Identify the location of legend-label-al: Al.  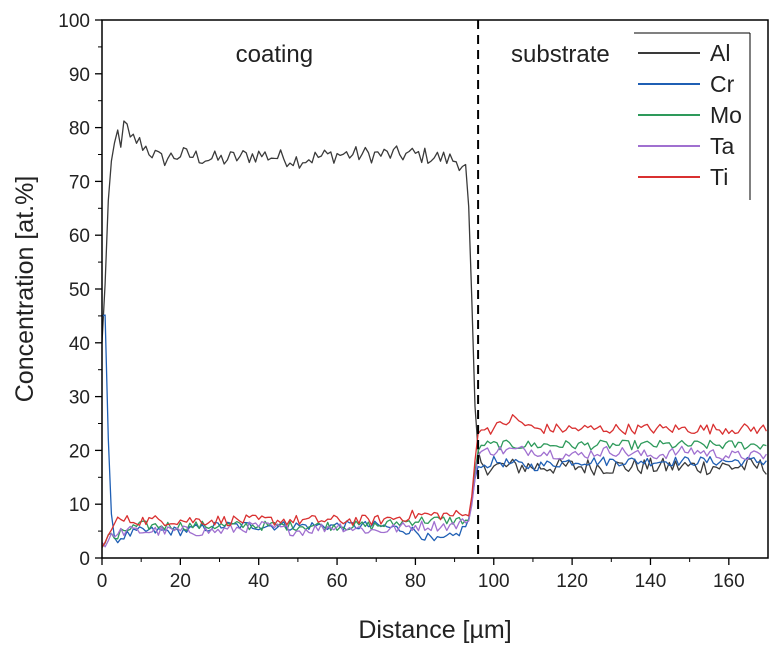
(720, 53).